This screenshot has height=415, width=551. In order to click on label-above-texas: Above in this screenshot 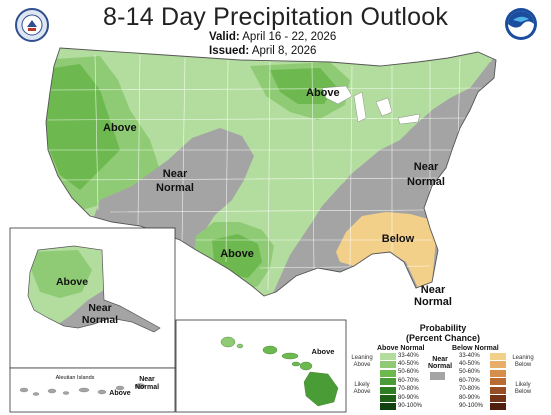, I will do `click(237, 254)`.